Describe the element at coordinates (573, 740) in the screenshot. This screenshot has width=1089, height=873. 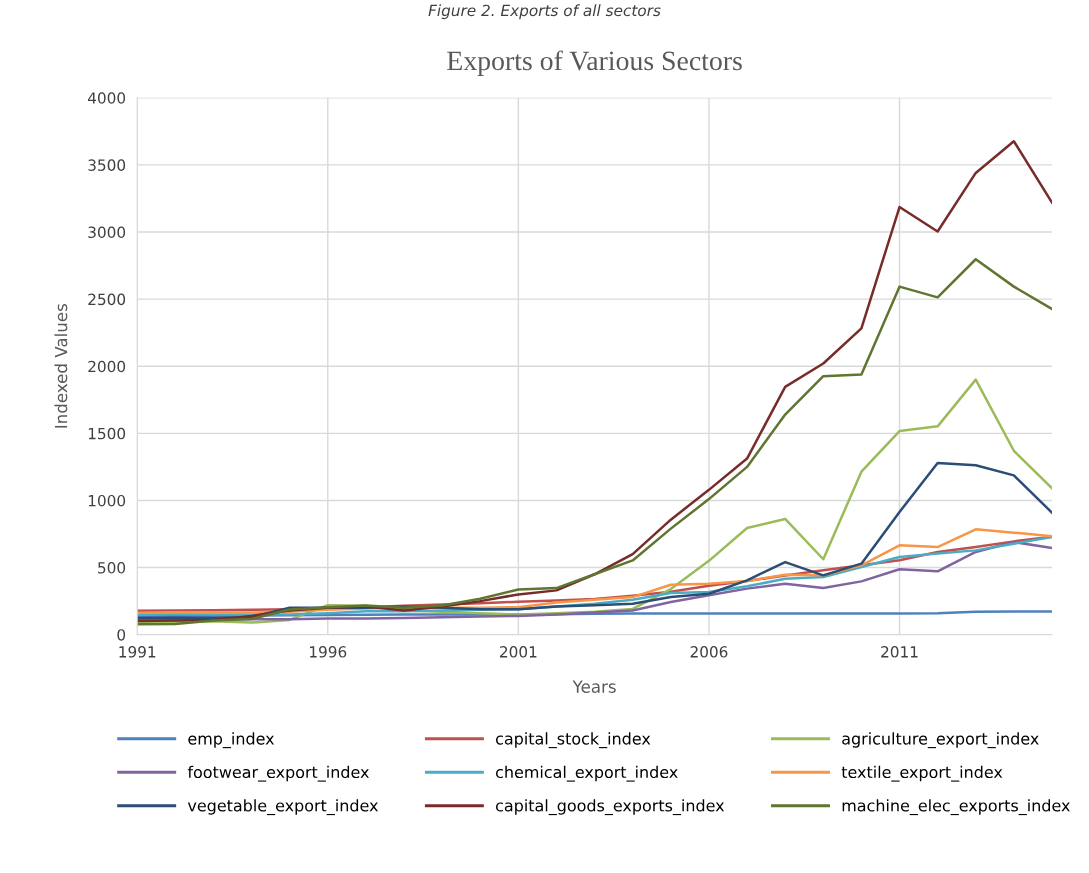
I see `legend-label: capital_stock_index` at that location.